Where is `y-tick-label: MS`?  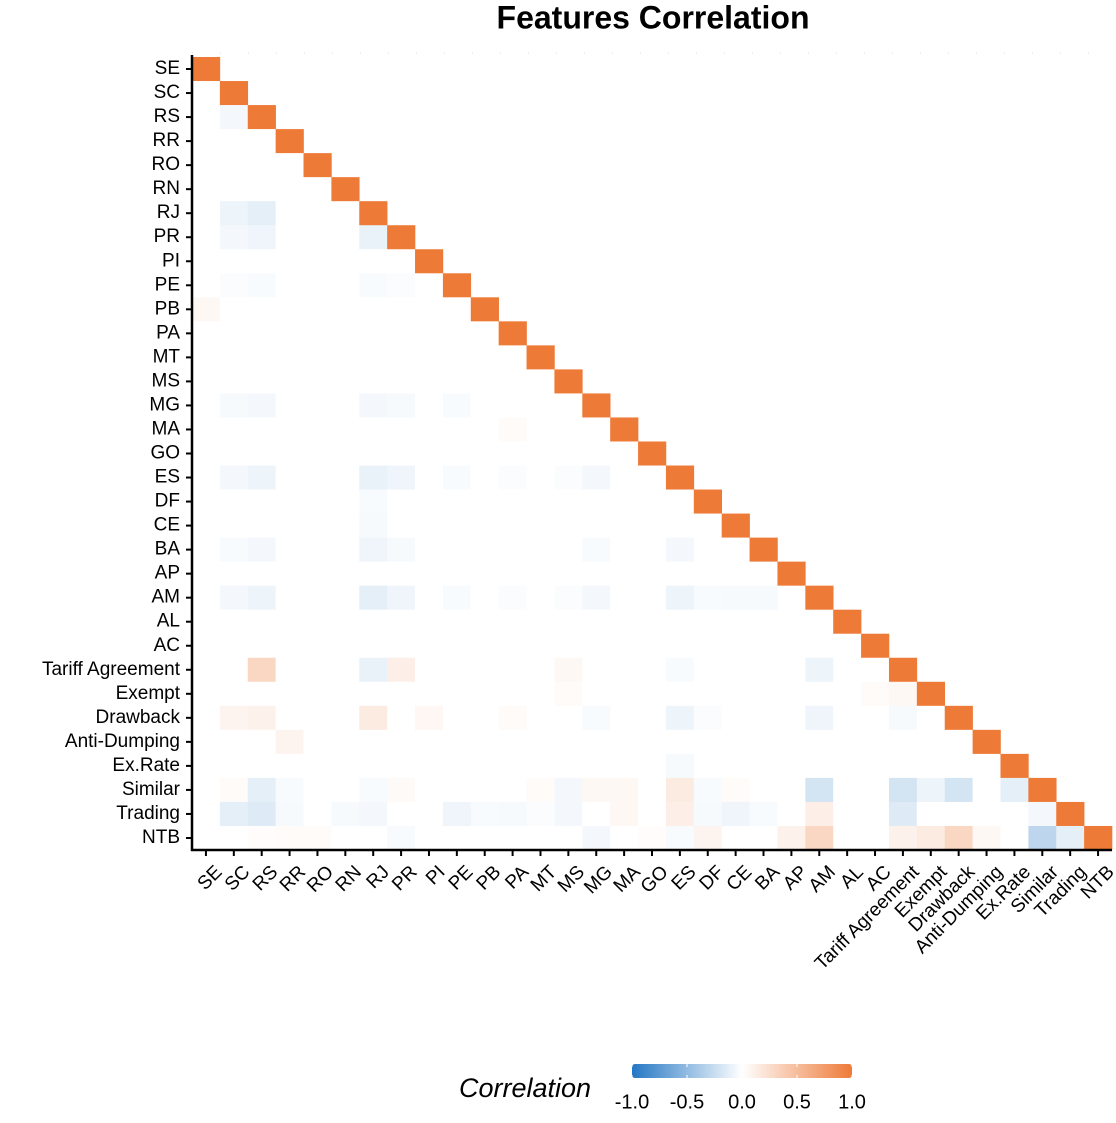
y-tick-label: MS is located at coordinates (166, 380).